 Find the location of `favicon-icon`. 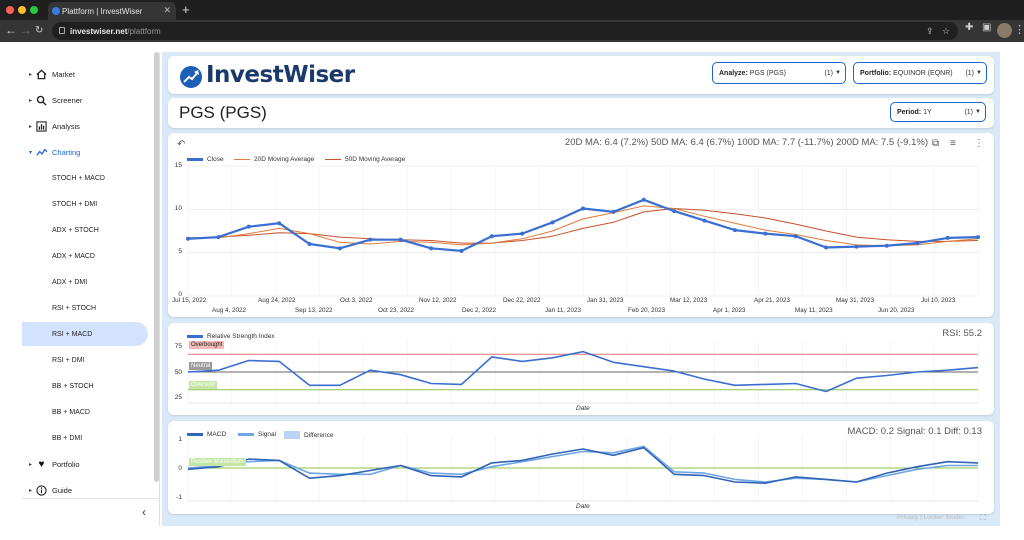

favicon-icon is located at coordinates (56, 11).